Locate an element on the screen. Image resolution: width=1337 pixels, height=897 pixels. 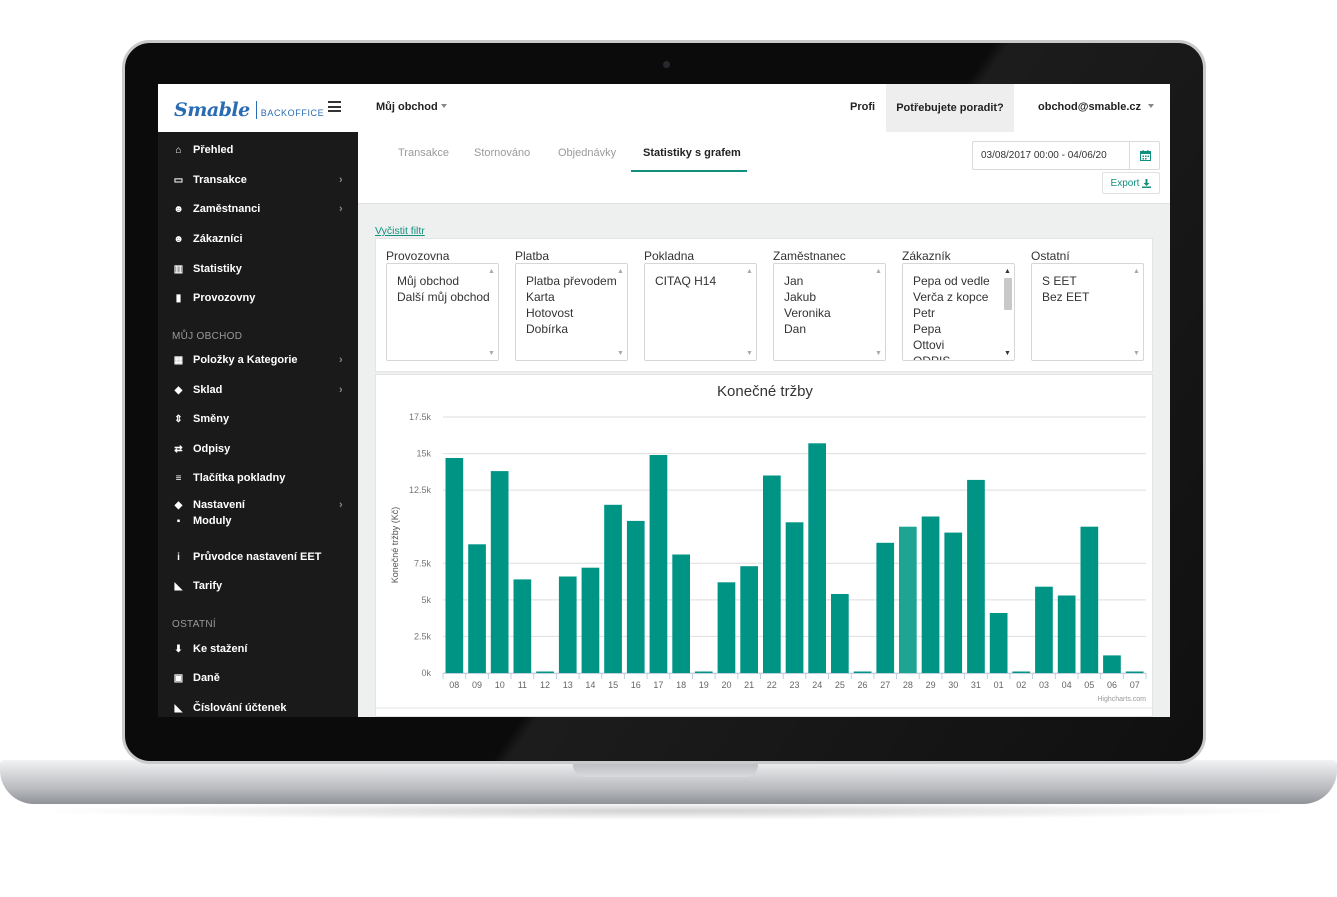
help-button: Potřebujete poradit? is located at coordinates (950, 108).